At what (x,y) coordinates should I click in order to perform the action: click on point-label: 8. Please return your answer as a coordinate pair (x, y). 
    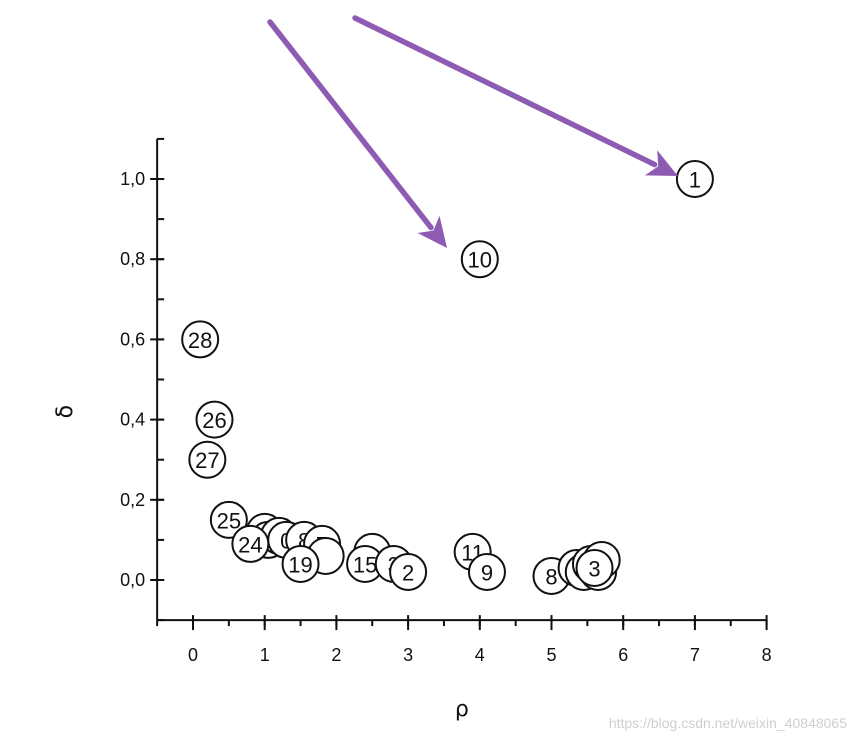
    Looking at the image, I should click on (551, 576).